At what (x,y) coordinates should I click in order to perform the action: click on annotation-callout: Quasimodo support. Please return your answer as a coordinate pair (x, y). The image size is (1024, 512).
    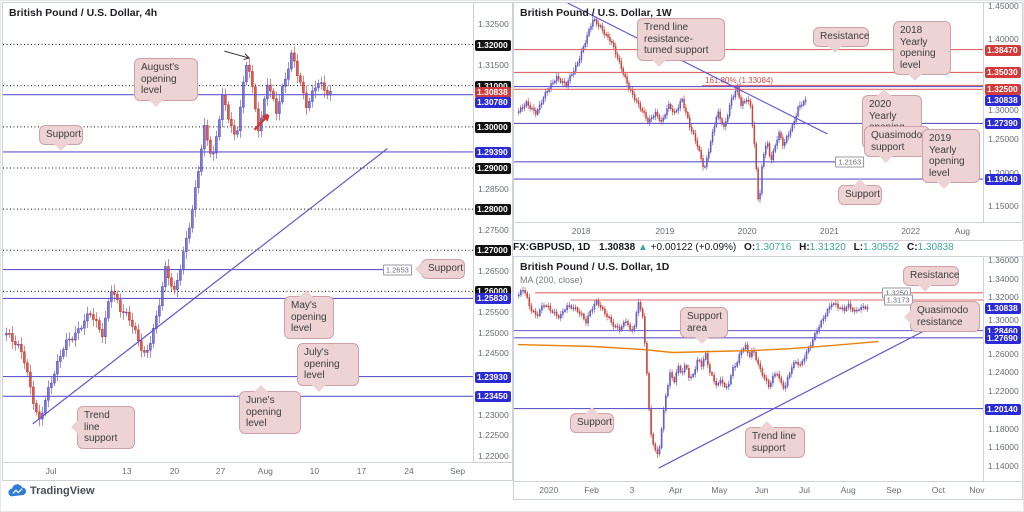
    Looking at the image, I should click on (897, 144).